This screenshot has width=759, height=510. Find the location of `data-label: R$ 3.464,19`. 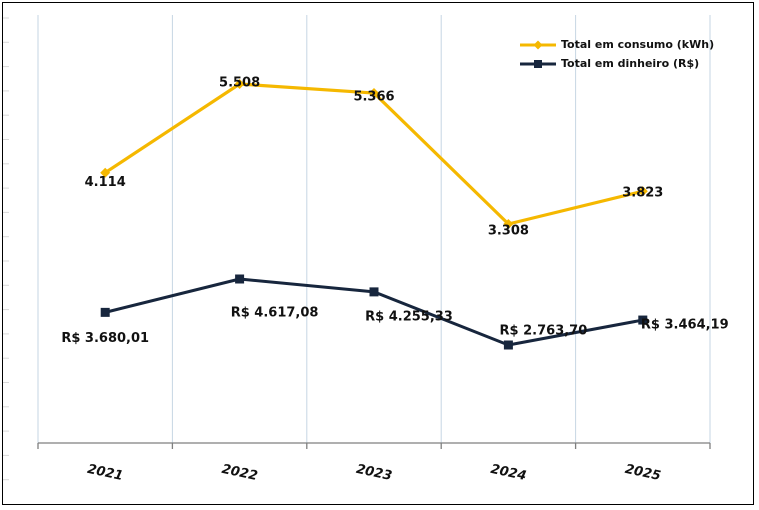

data-label: R$ 3.464,19 is located at coordinates (685, 325).